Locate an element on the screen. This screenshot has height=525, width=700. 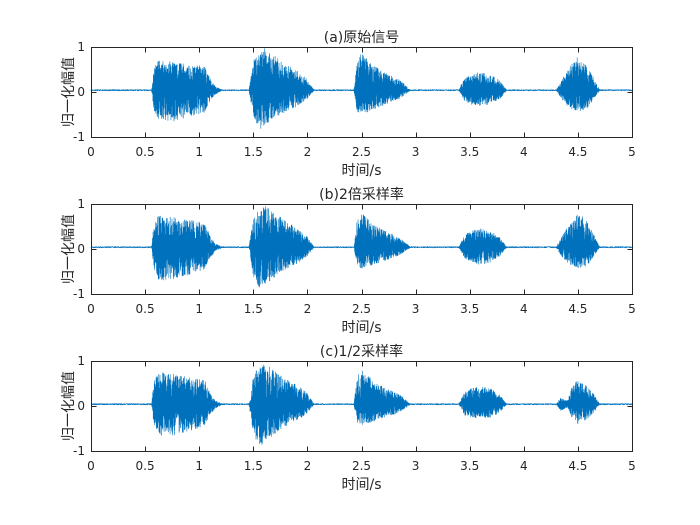
plot-title: (a)原始信号 is located at coordinates (362, 38).